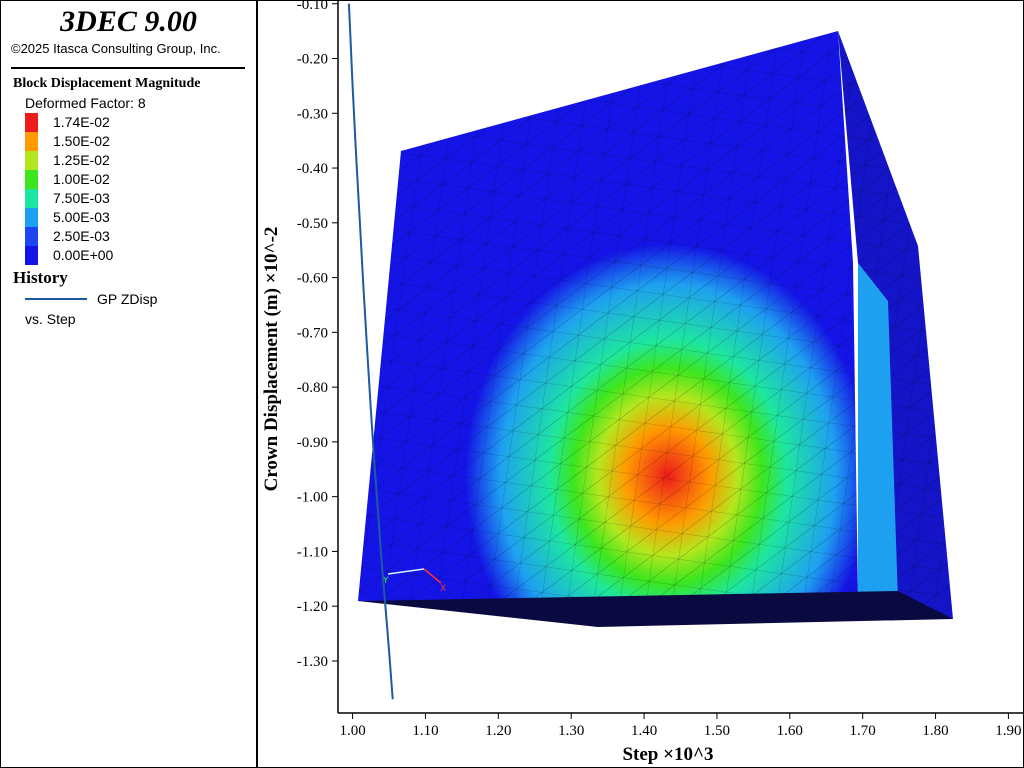 The height and width of the screenshot is (768, 1024). I want to click on block-mesh-side, so click(895, 325).